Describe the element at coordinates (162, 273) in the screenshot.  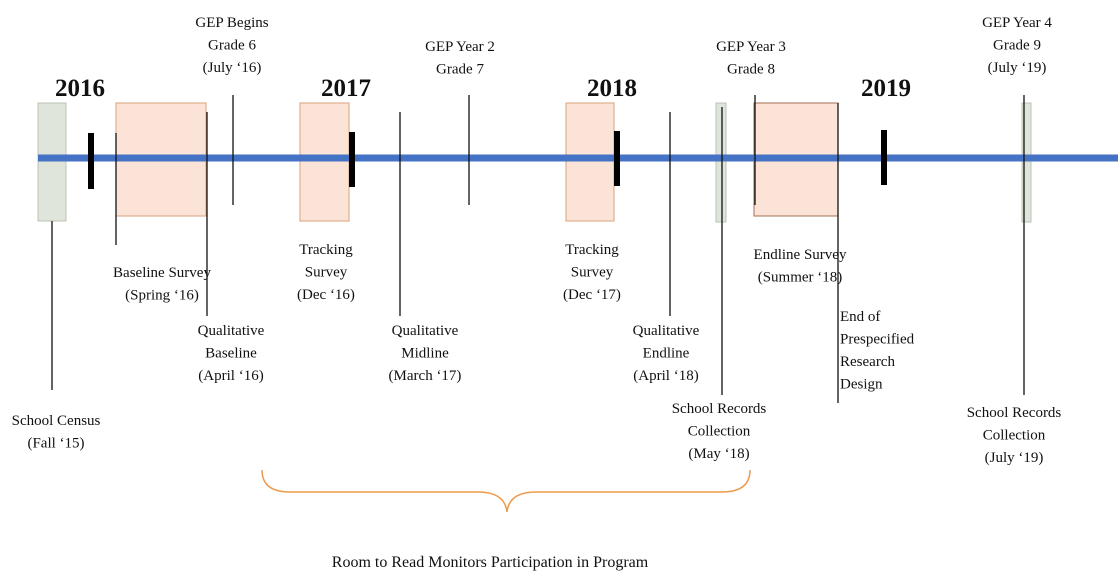
I see `event-label: Baseline Survey` at that location.